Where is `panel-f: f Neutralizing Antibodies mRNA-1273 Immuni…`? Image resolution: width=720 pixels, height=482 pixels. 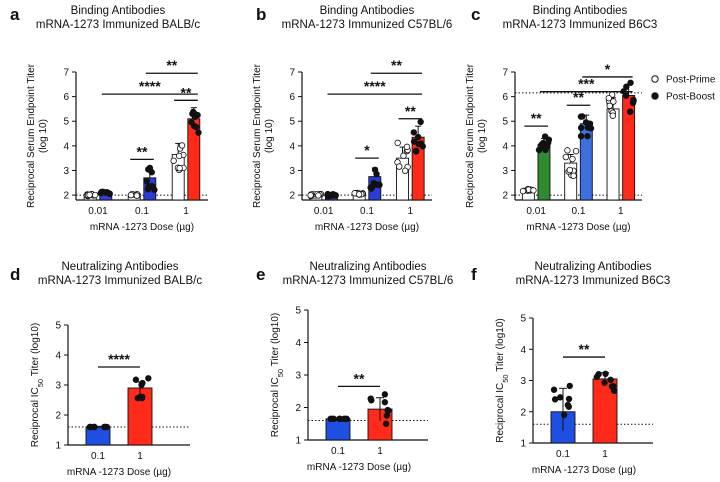 panel-f: f Neutralizing Antibodies mRNA-1273 Immuni… is located at coordinates (570, 368).